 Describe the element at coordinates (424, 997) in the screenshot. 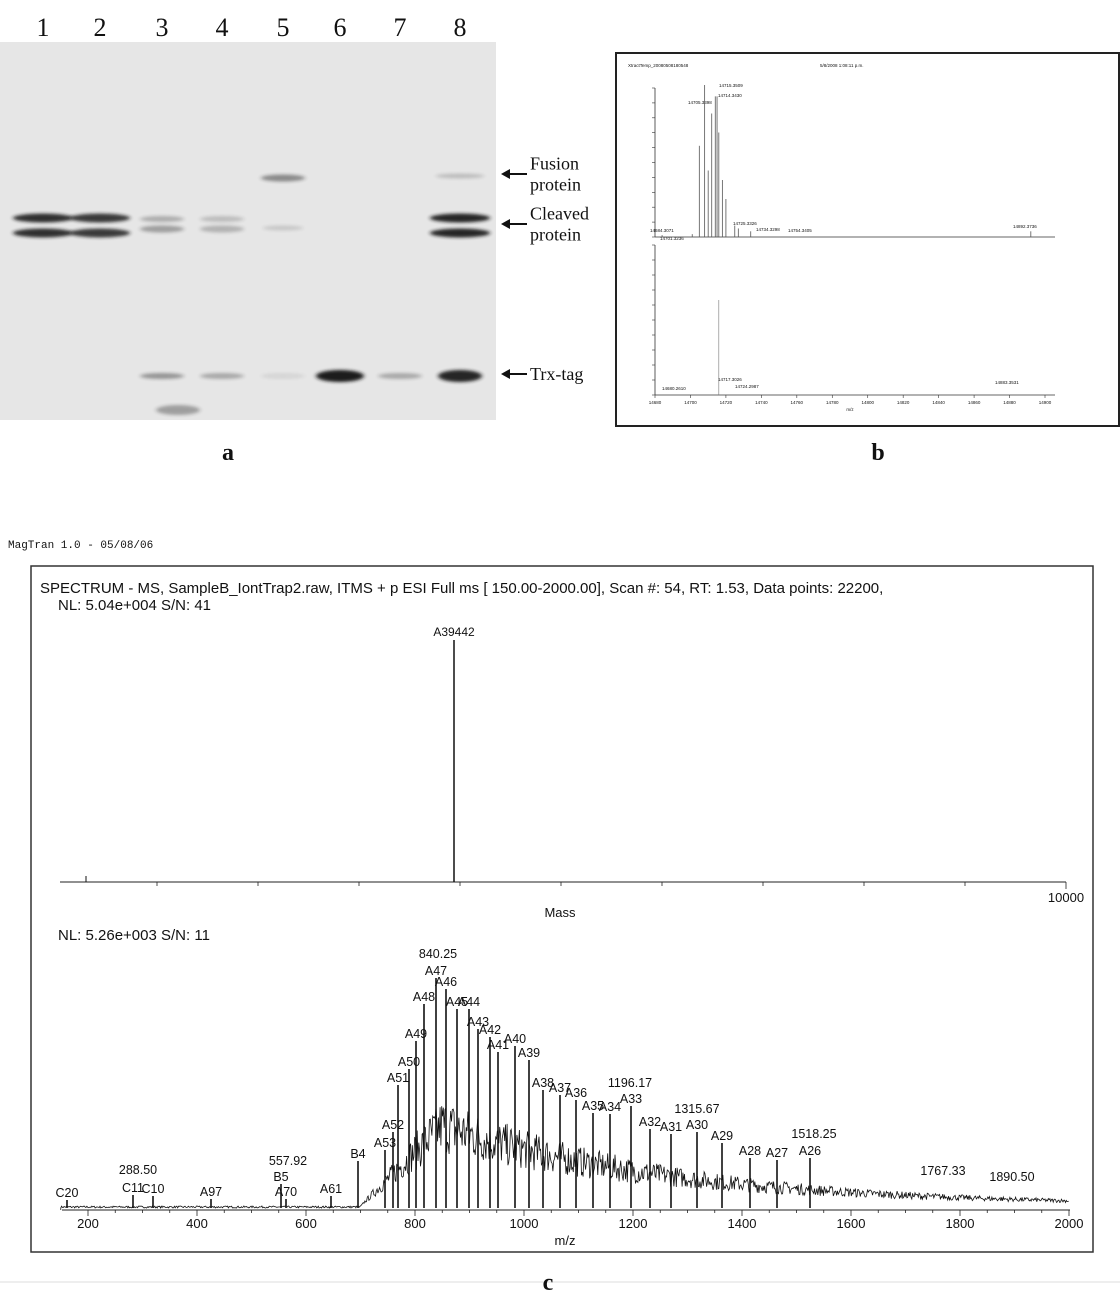

I see `peak-label: A48` at that location.